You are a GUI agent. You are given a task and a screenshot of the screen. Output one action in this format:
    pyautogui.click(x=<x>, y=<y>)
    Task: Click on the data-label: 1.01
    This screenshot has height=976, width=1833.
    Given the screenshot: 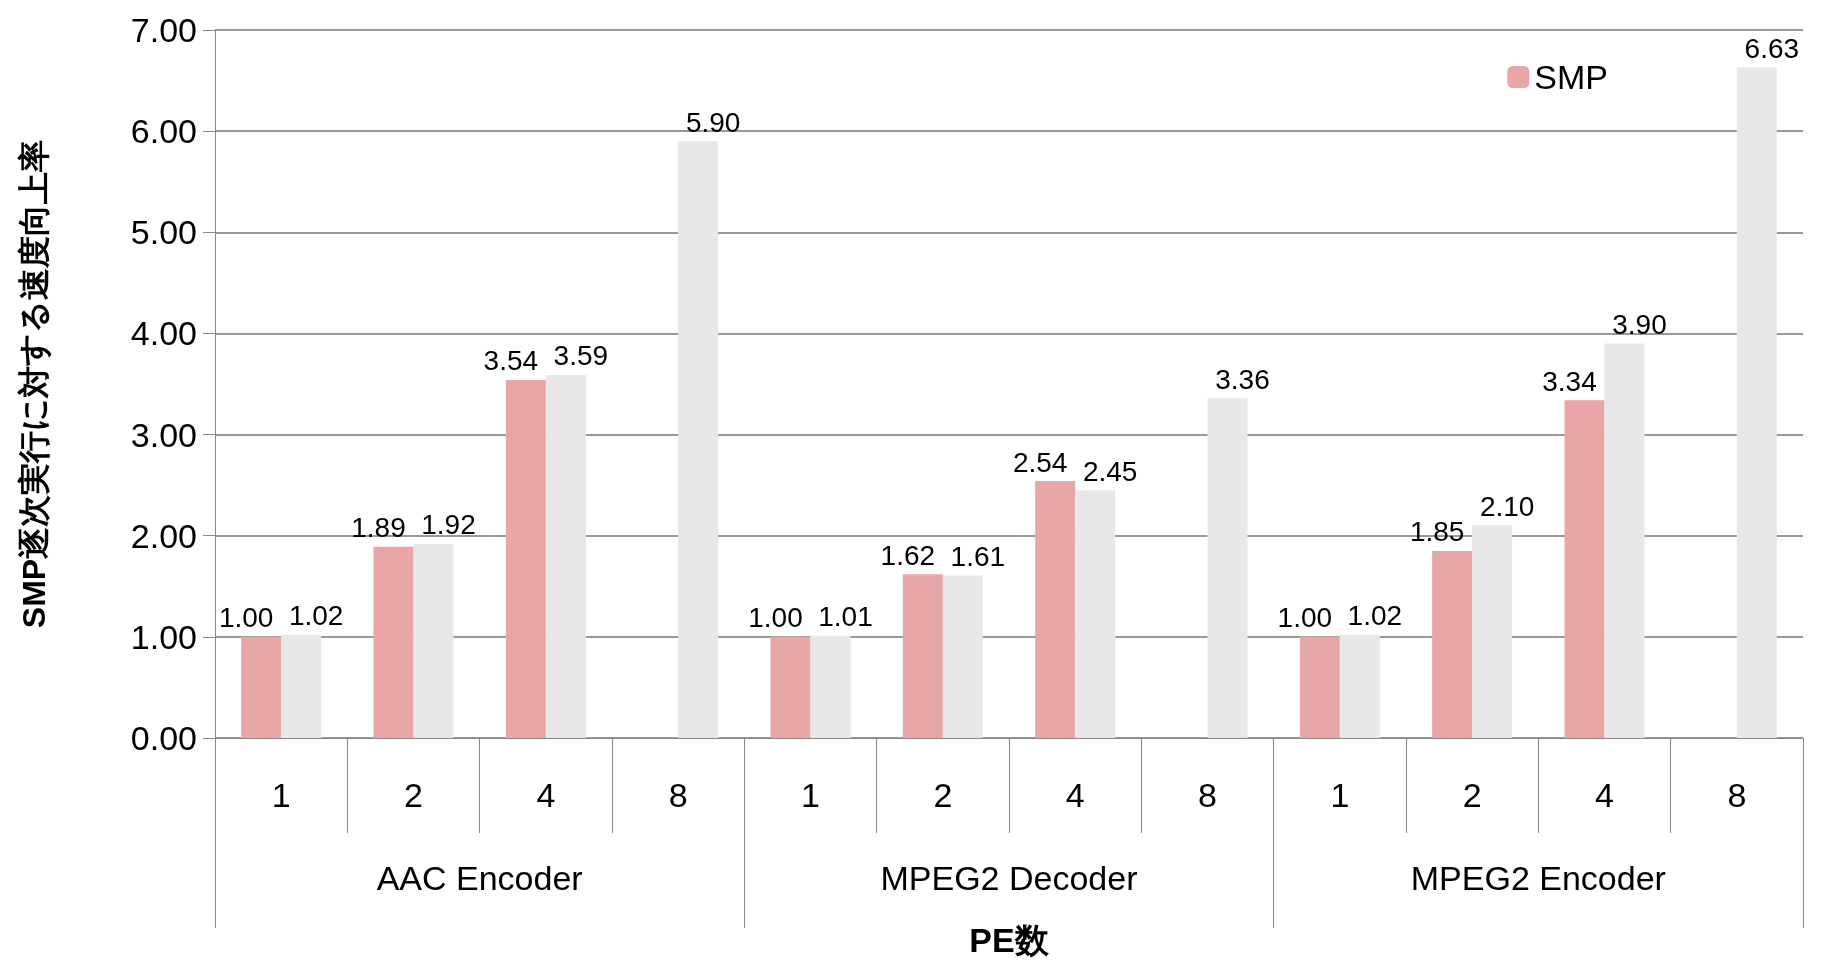 What is the action you would take?
    pyautogui.click(x=845, y=617)
    